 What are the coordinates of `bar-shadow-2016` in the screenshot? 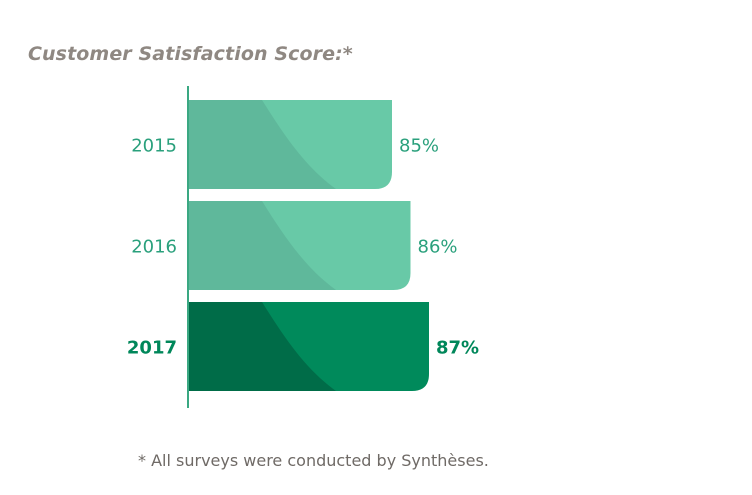 It's located at (262, 245).